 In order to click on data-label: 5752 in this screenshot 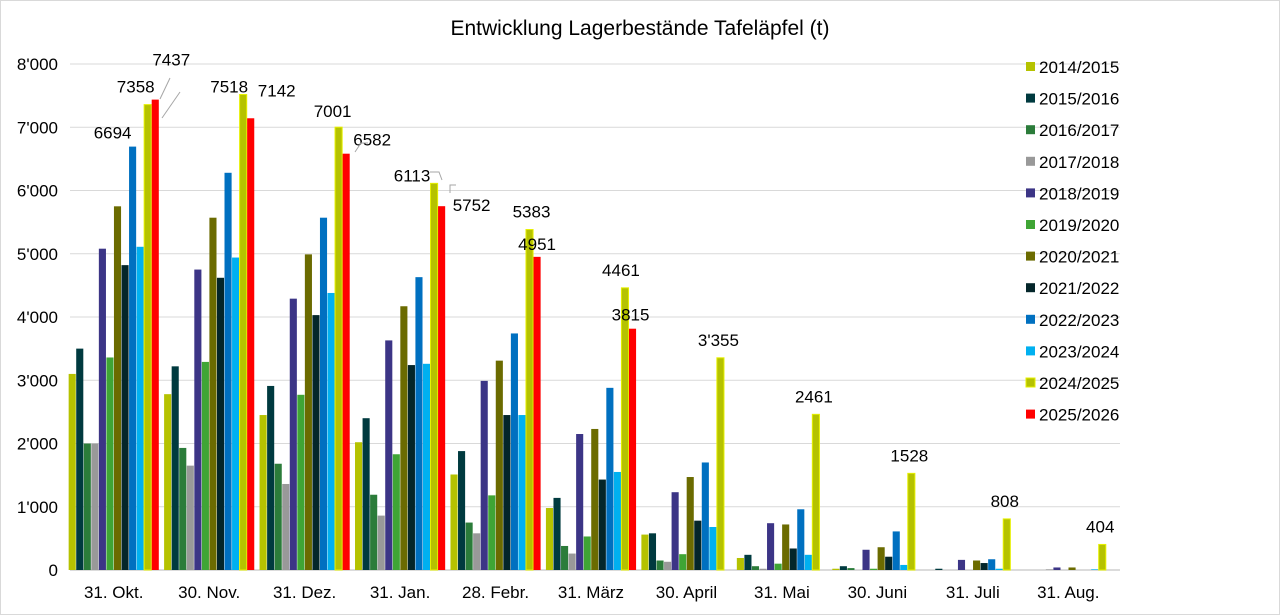, I will do `click(472, 205)`.